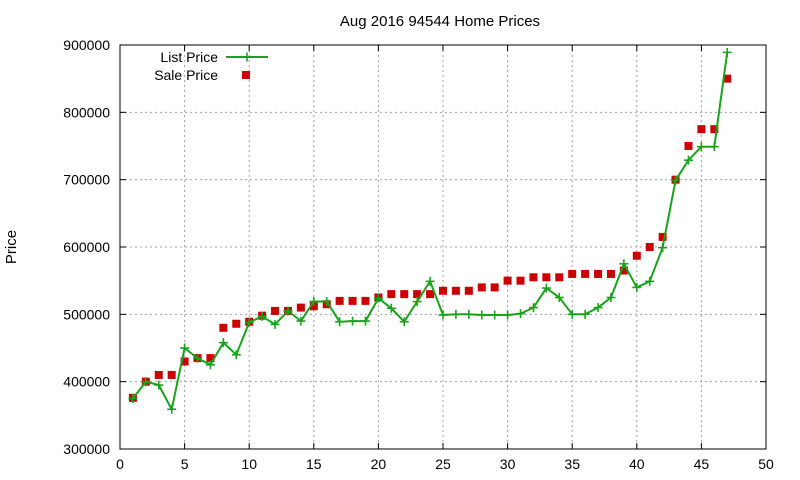  Describe the element at coordinates (86, 314) in the screenshot. I see `y-tick-label: 500000` at that location.